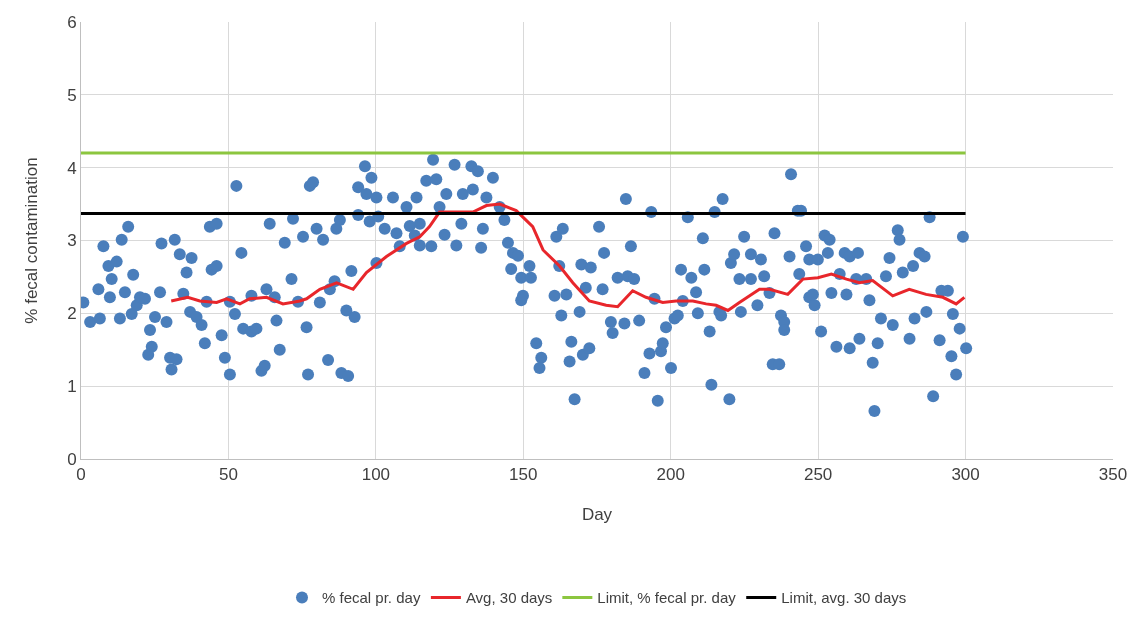 The image size is (1136, 626). What do you see at coordinates (818, 475) in the screenshot?
I see `x-tick-label: 250` at bounding box center [818, 475].